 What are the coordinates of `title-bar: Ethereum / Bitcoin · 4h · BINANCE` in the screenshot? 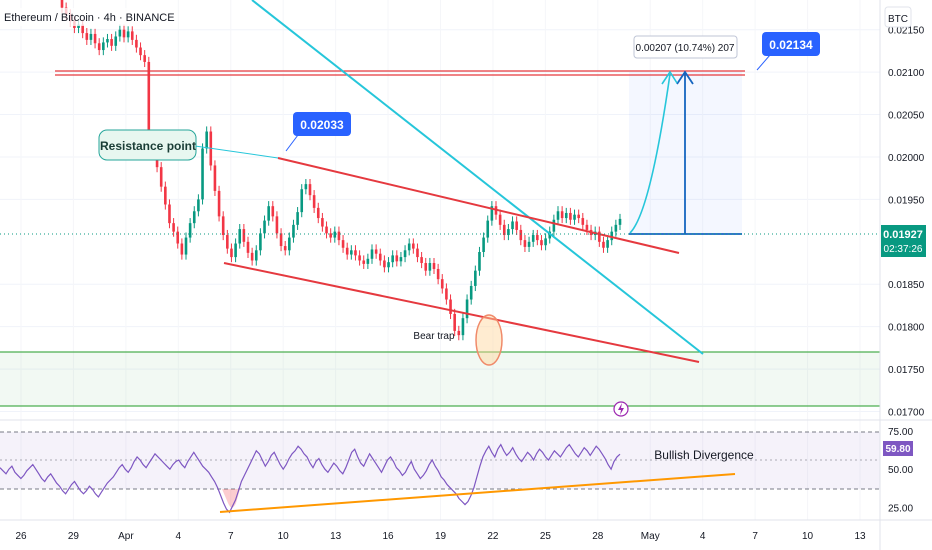 It's located at (87, 17).